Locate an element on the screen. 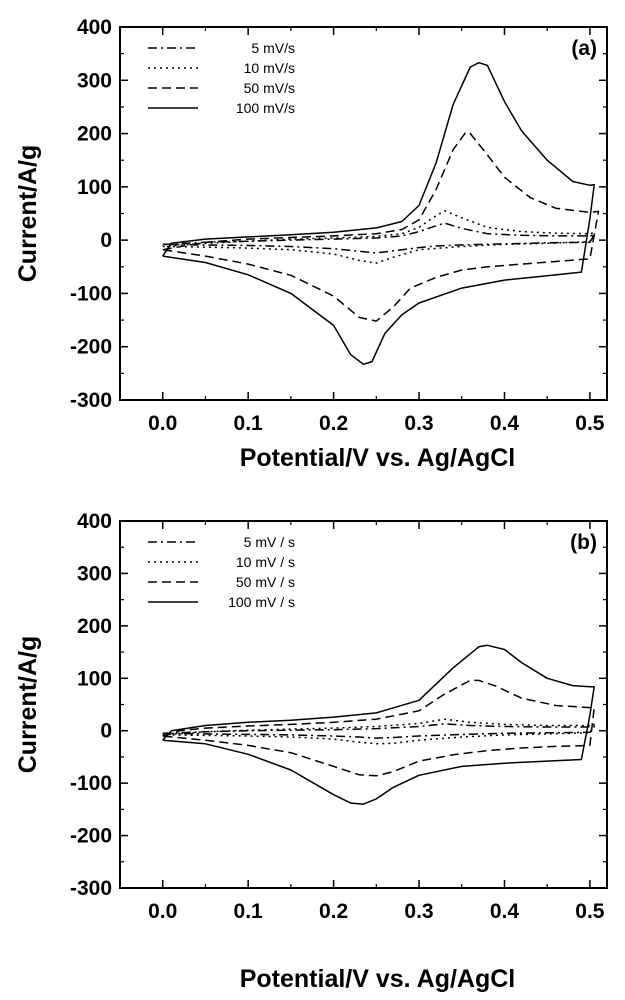 The width and height of the screenshot is (625, 1000). legend-label-4: 100 mV/s is located at coordinates (265, 108).